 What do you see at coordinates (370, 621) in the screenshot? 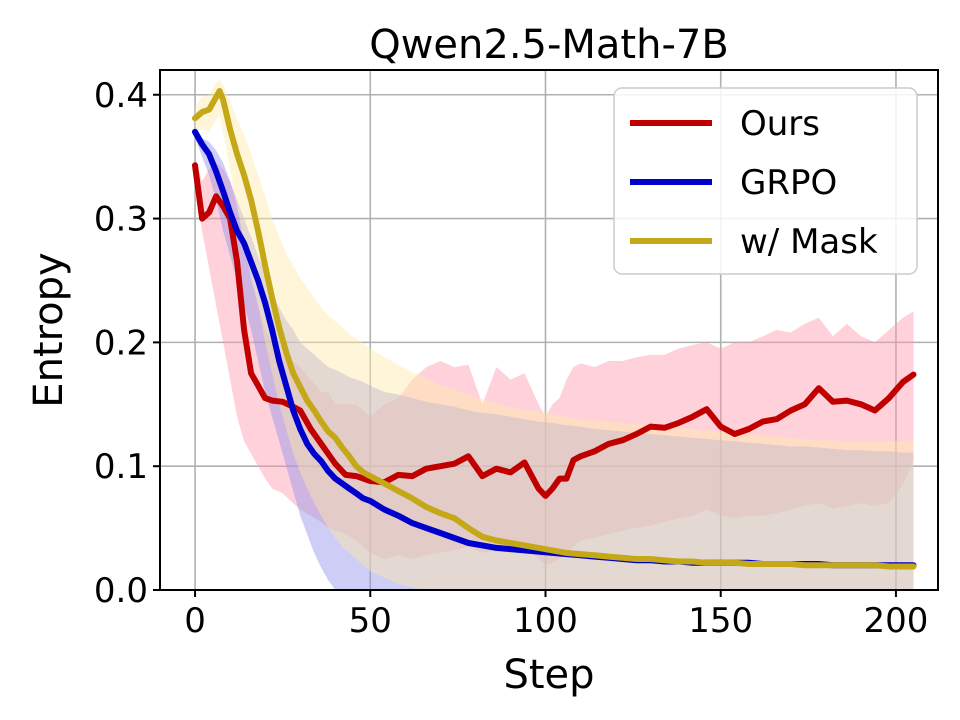
I see `x-tick-label: 50` at bounding box center [370, 621].